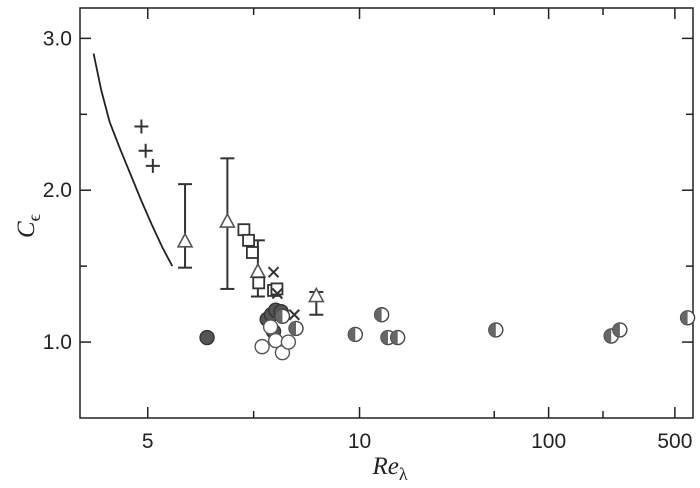 This screenshot has height=488, width=700. I want to click on y-axis-label: Cϵ, so click(28, 226).